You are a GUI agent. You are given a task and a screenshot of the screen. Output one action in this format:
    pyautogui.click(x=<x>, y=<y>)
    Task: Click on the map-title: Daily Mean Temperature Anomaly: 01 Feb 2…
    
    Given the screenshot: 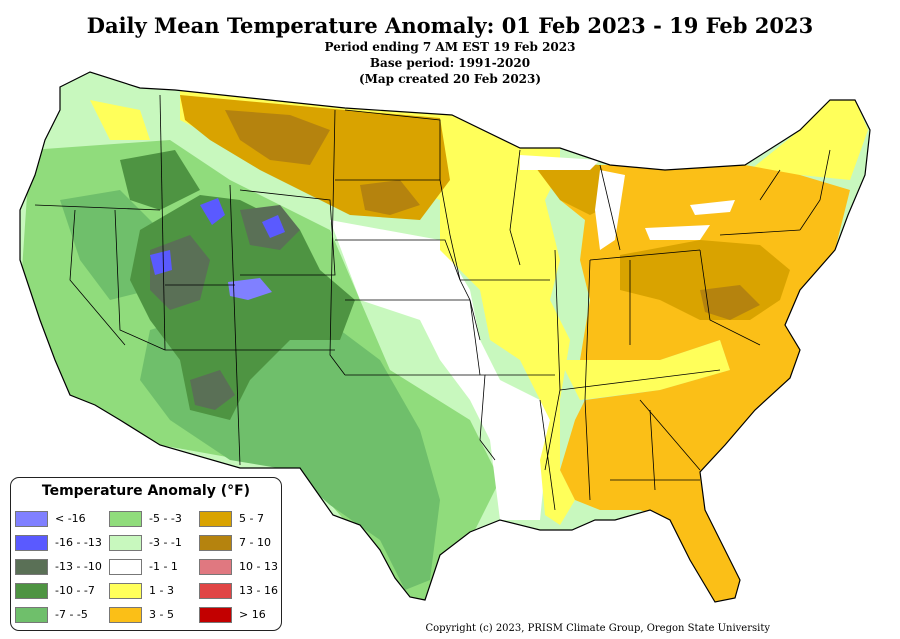 What is the action you would take?
    pyautogui.click(x=450, y=25)
    